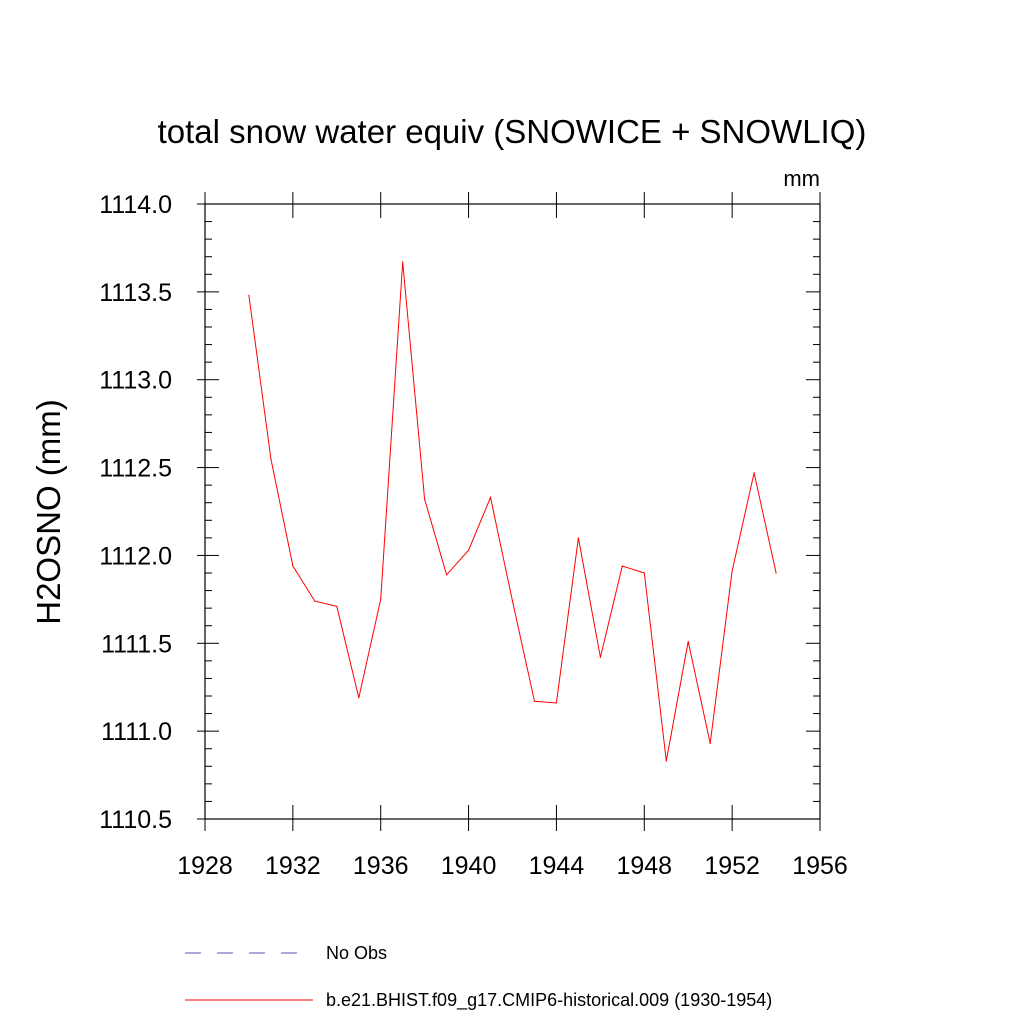 This screenshot has height=1024, width=1024. What do you see at coordinates (135, 469) in the screenshot?
I see `y-tick-label: 1112.5` at bounding box center [135, 469].